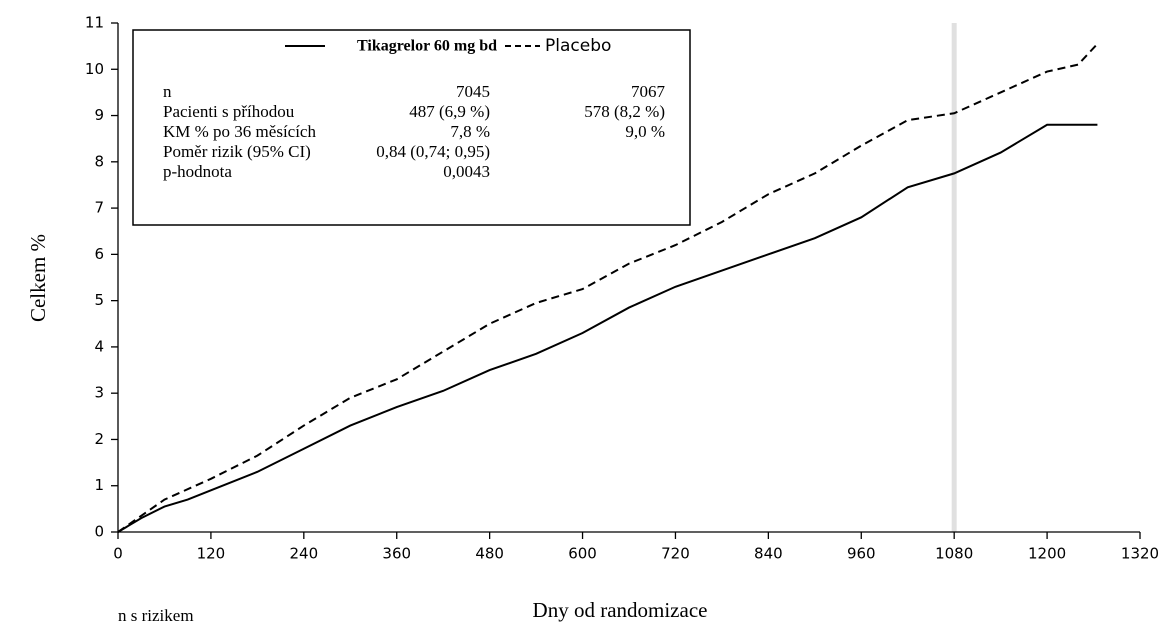  I want to click on x-tick-label: 120, so click(211, 554).